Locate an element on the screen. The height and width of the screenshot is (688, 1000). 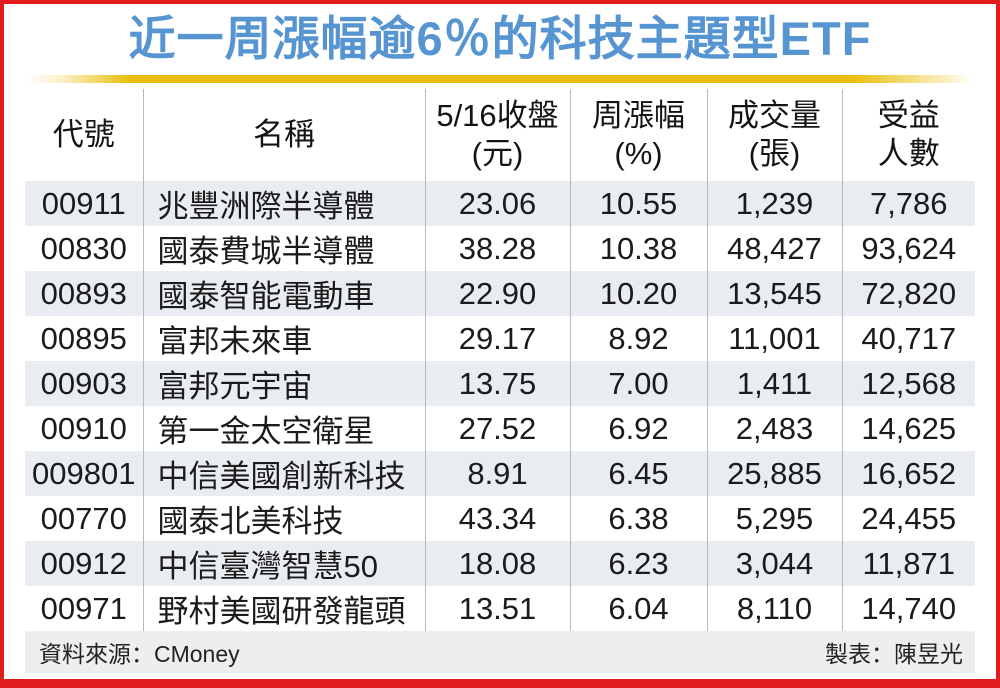
table-row: 00770 國泰北美科技 43.34 6.38 5,295 24,455 is located at coordinates (500, 518).